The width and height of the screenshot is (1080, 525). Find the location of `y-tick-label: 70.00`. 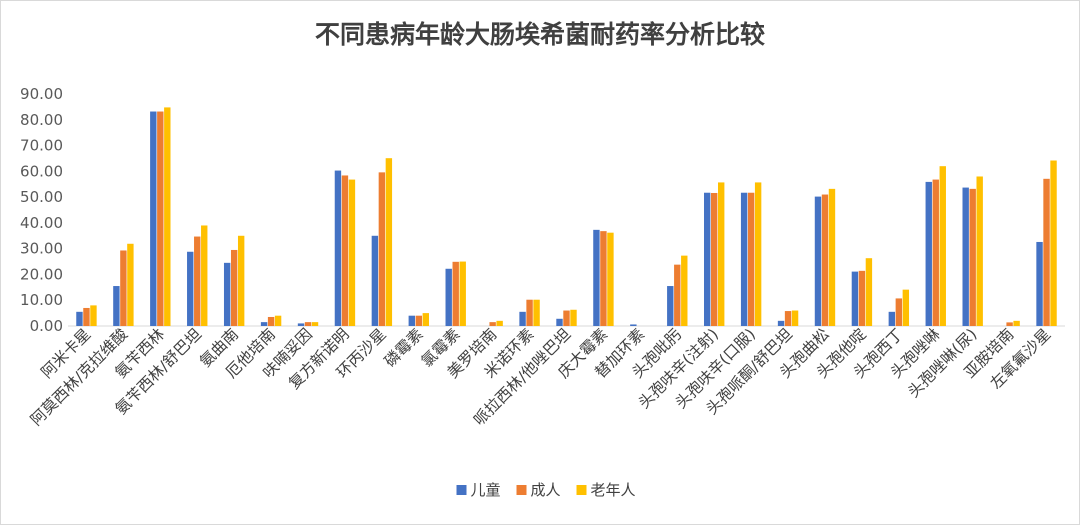

y-tick-label: 70.00 is located at coordinates (41, 146).